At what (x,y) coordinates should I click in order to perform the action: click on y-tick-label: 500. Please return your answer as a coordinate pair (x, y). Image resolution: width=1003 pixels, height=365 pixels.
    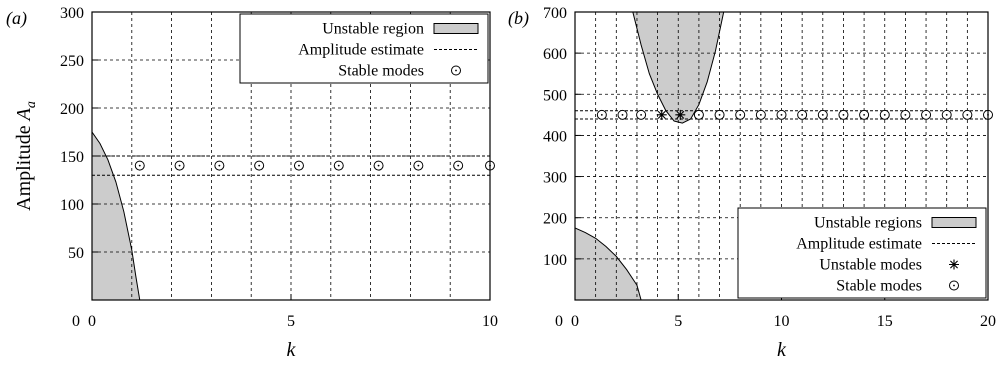
    Looking at the image, I should click on (555, 95).